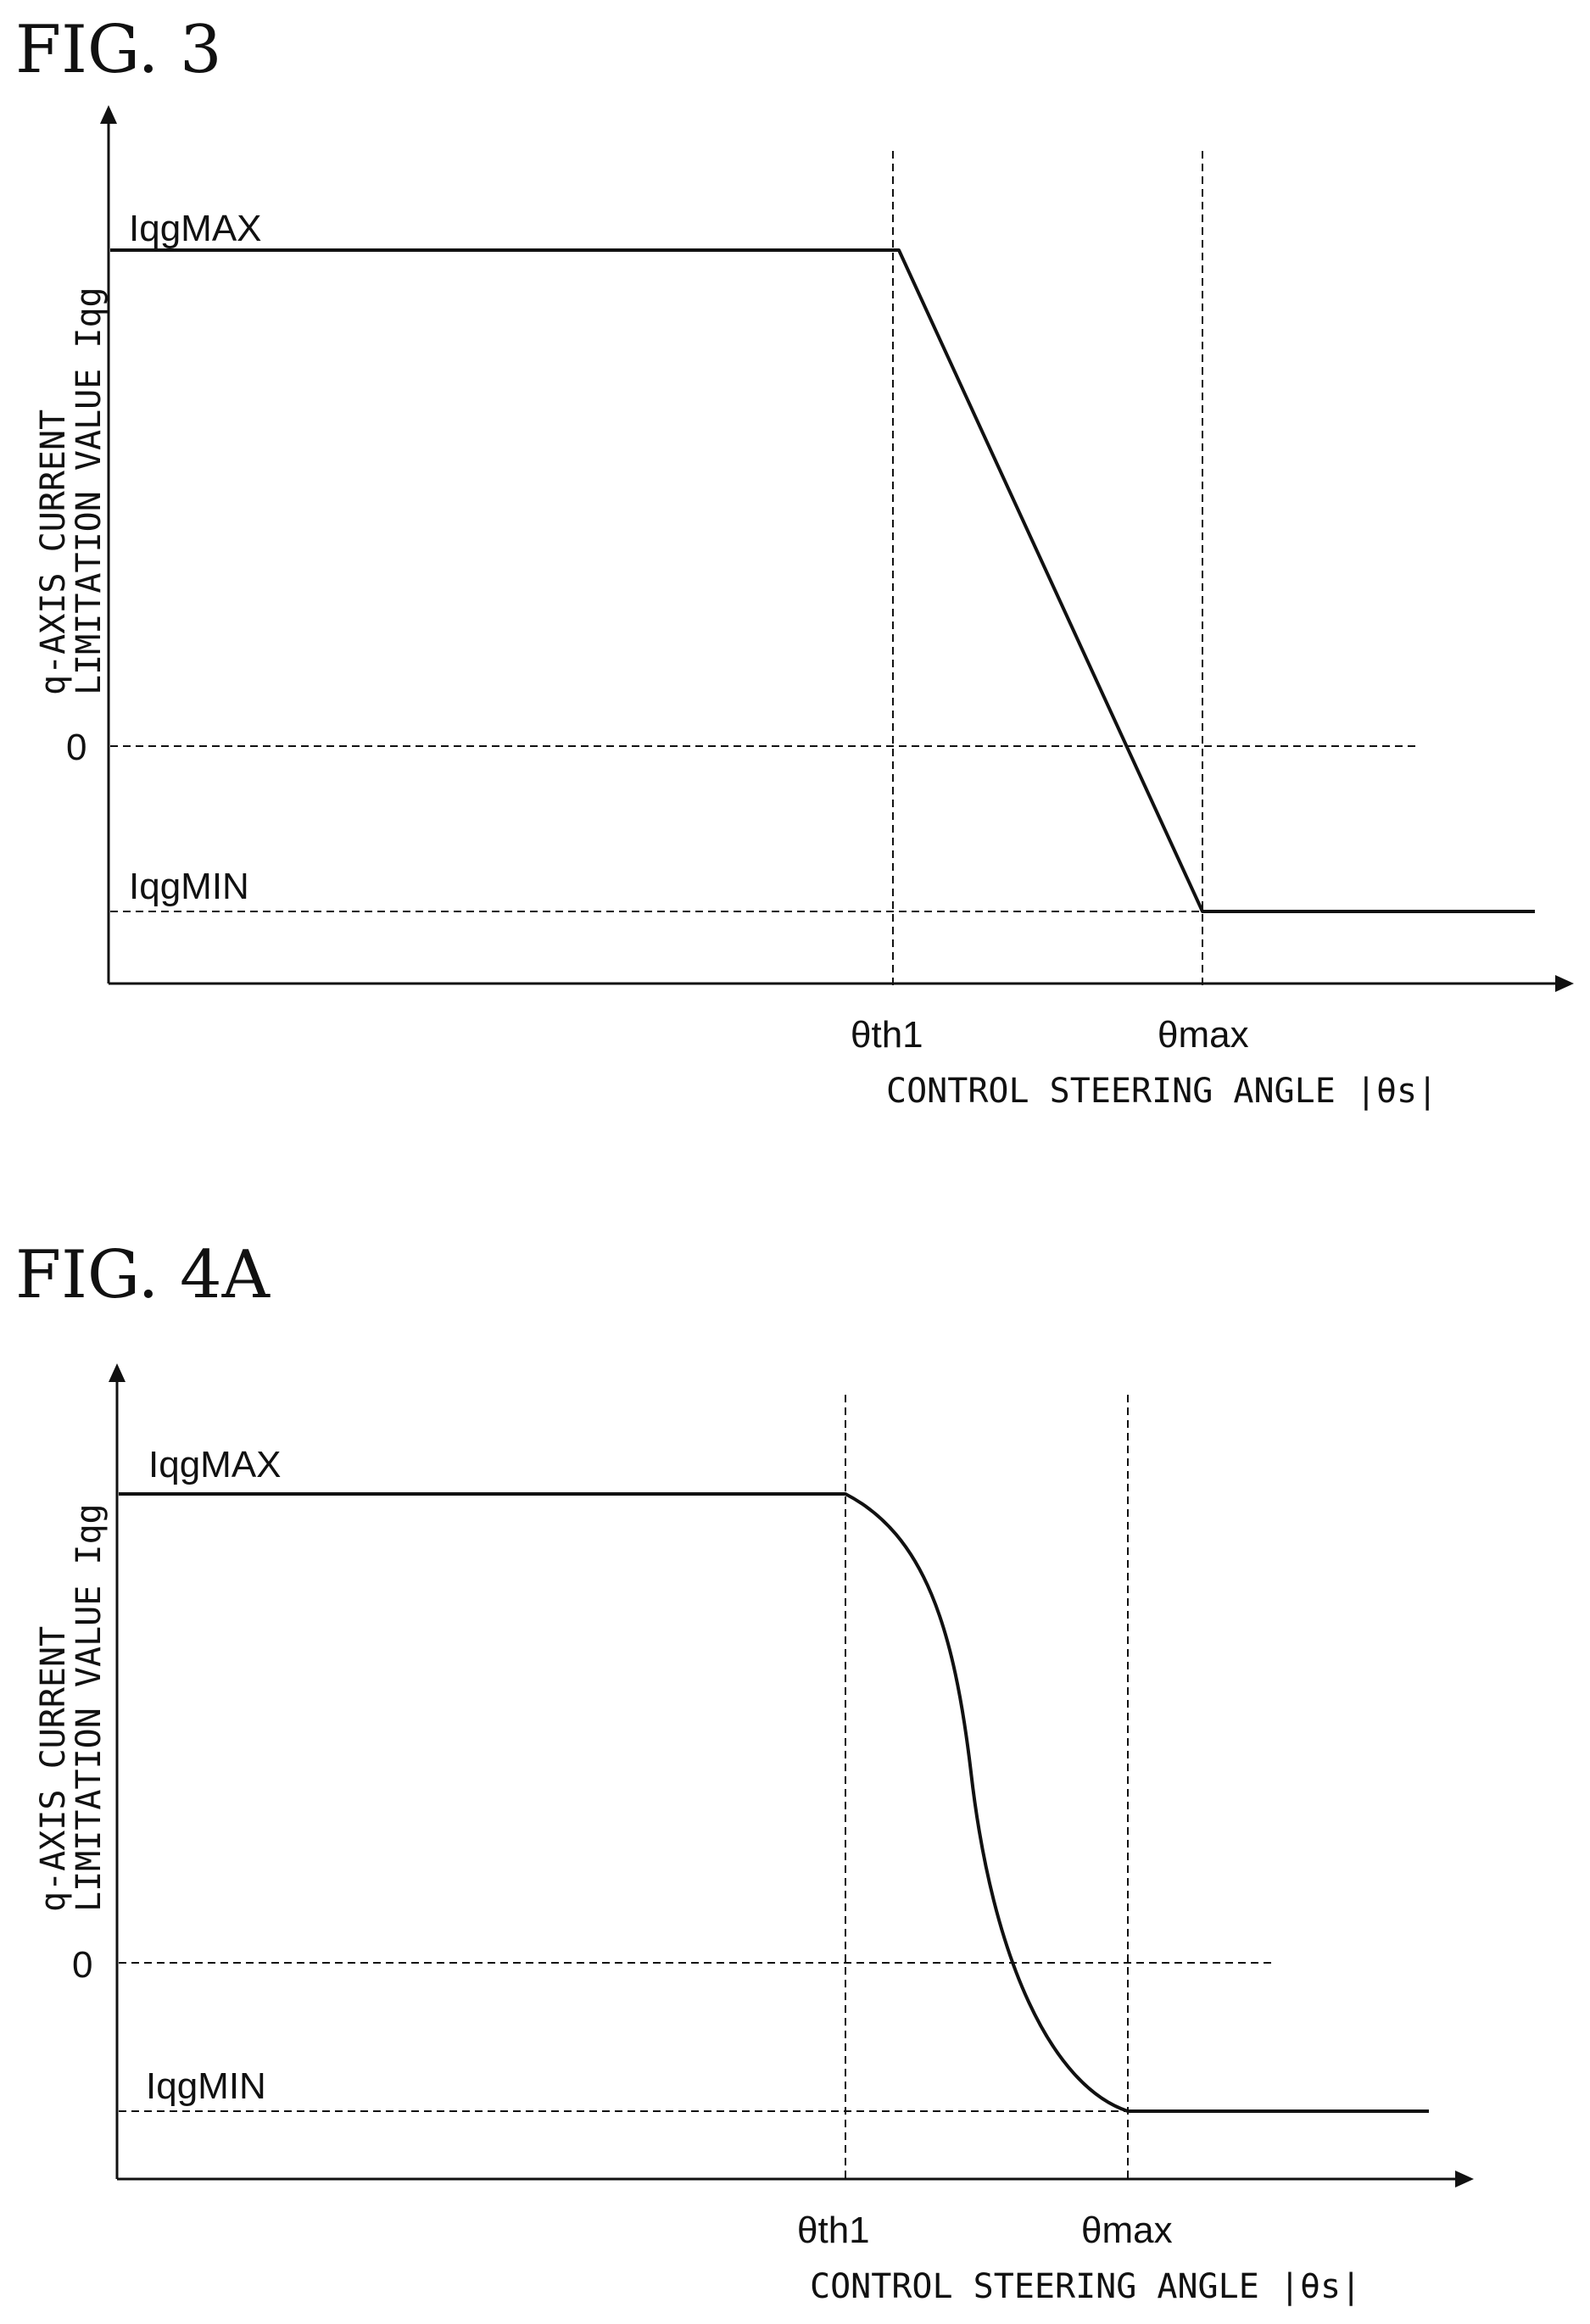 The height and width of the screenshot is (2324, 1590). I want to click on fig4a-x-axis-arrow, so click(1464, 2179).